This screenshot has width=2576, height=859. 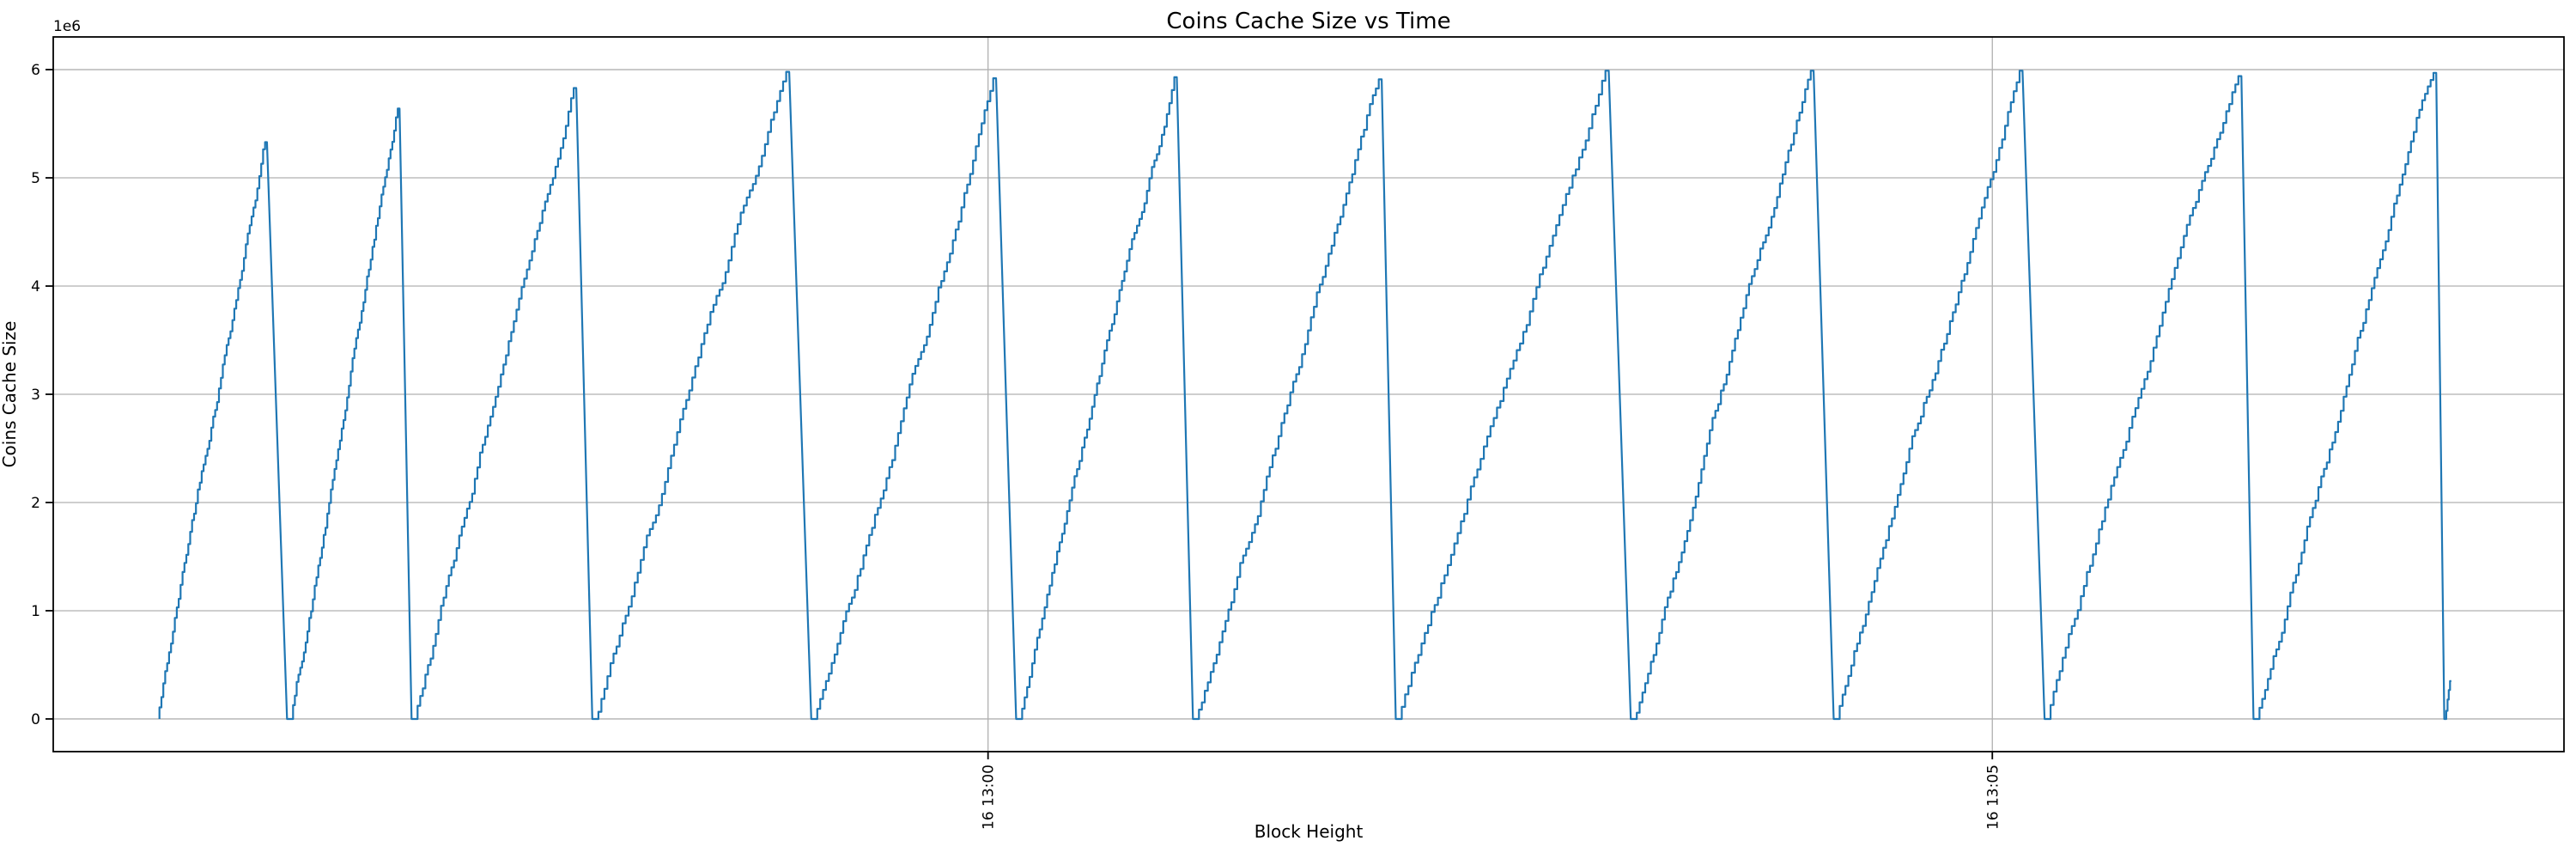 I want to click on y-tick-label: 6, so click(x=36, y=71).